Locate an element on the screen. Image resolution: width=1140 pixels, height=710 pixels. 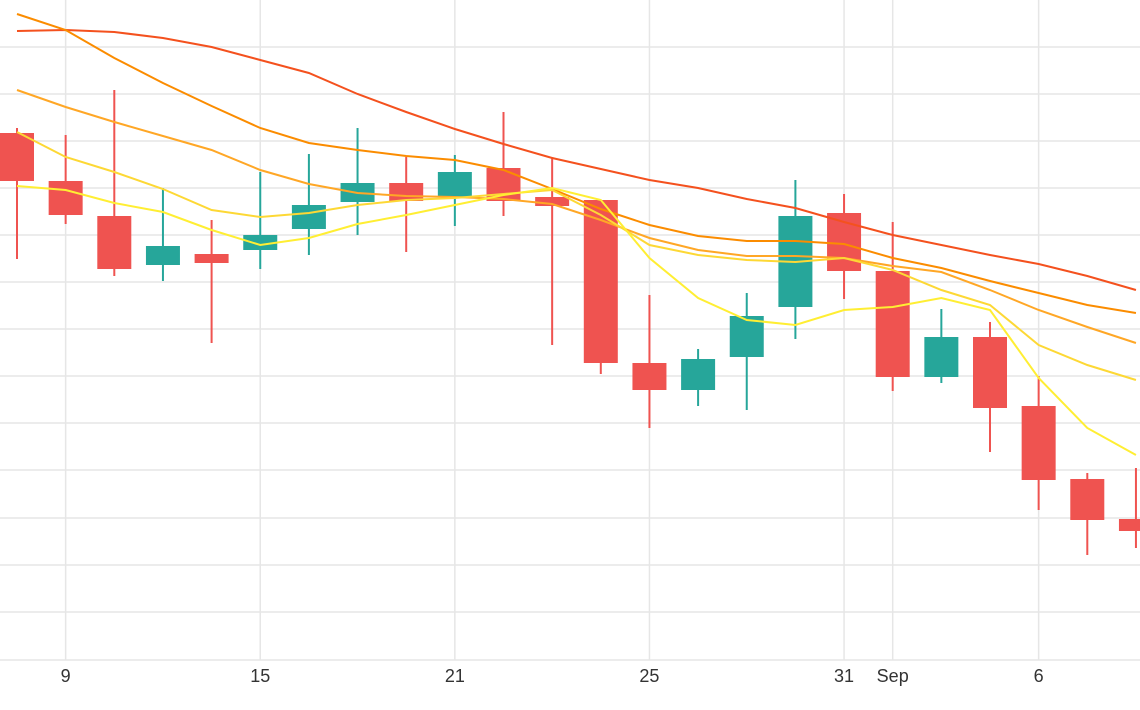
x-tick-label: Sep is located at coordinates (893, 676).